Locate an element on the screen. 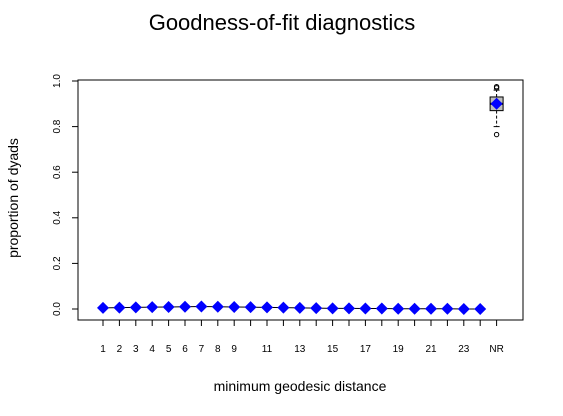  x-axis-label: minimum geodesic distance is located at coordinates (300, 386).